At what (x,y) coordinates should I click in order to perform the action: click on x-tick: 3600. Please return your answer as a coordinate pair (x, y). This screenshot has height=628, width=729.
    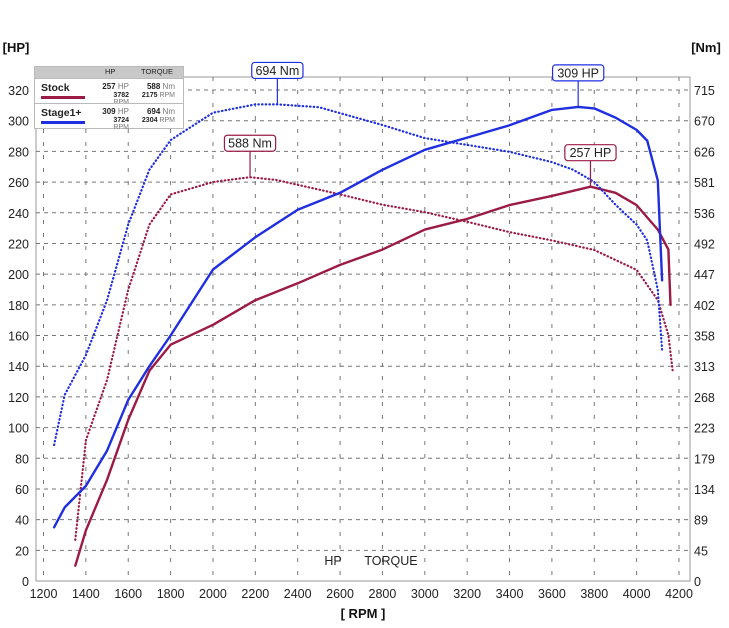
    Looking at the image, I should click on (552, 594).